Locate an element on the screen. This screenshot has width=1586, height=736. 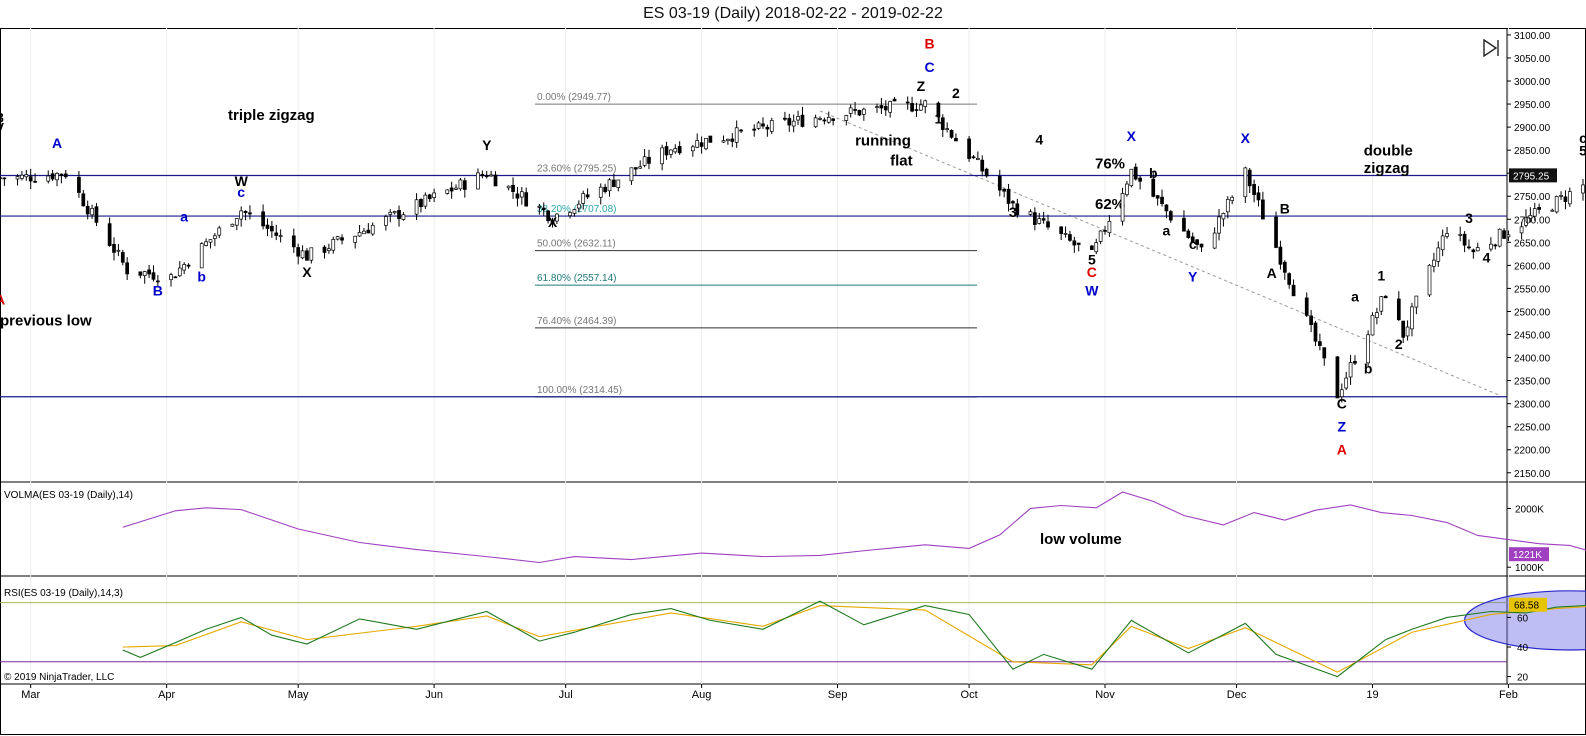
scroll-to-end-button is located at coordinates (1492, 47).